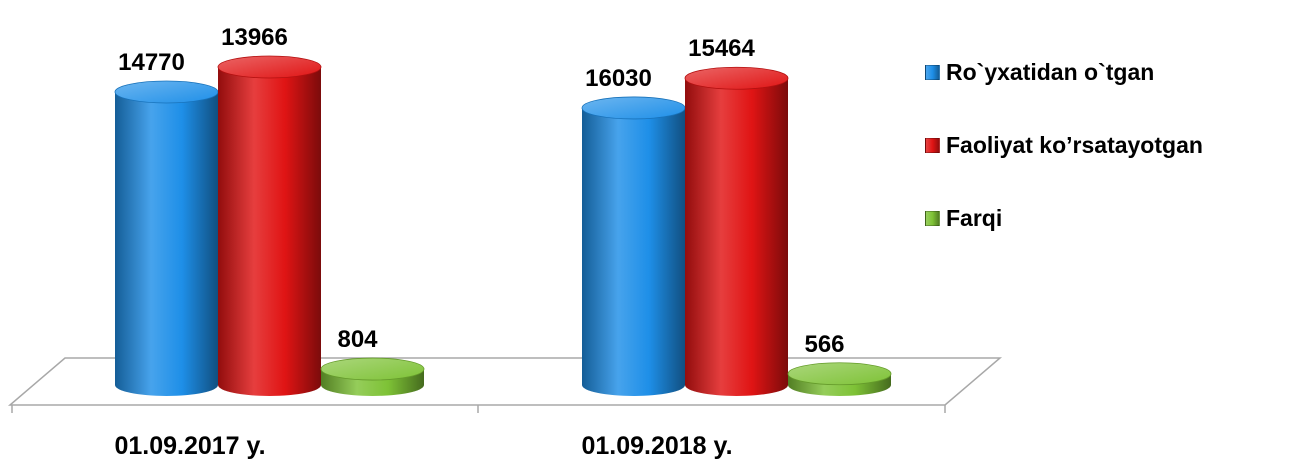 This screenshot has height=475, width=1302. What do you see at coordinates (189, 446) in the screenshot?
I see `x-tick-label: 01.09.2017 y.` at bounding box center [189, 446].